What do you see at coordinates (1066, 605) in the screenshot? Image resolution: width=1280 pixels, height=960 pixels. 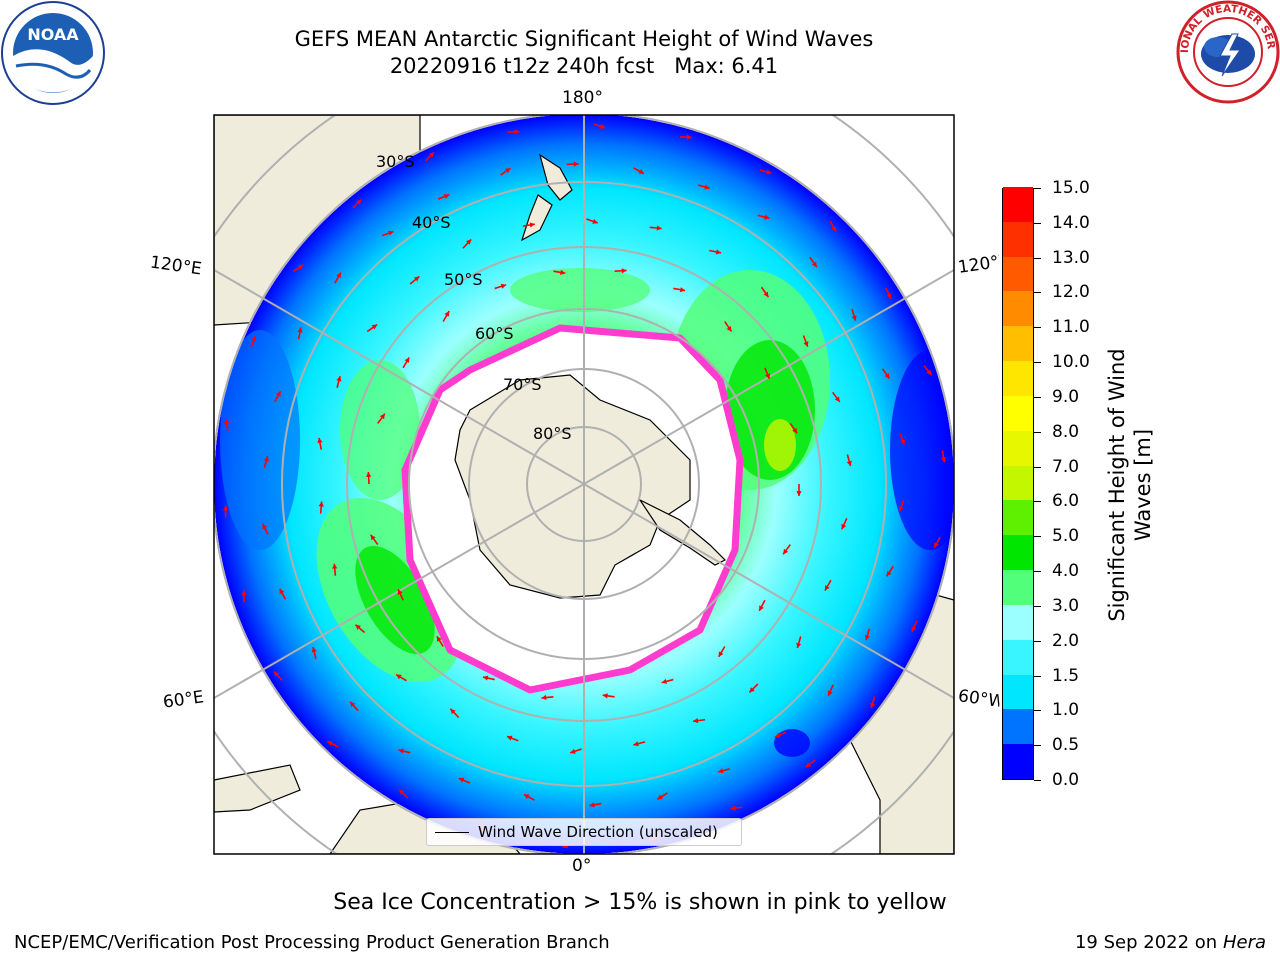 I see `colorbar-tick-label: 3.0` at bounding box center [1066, 605].